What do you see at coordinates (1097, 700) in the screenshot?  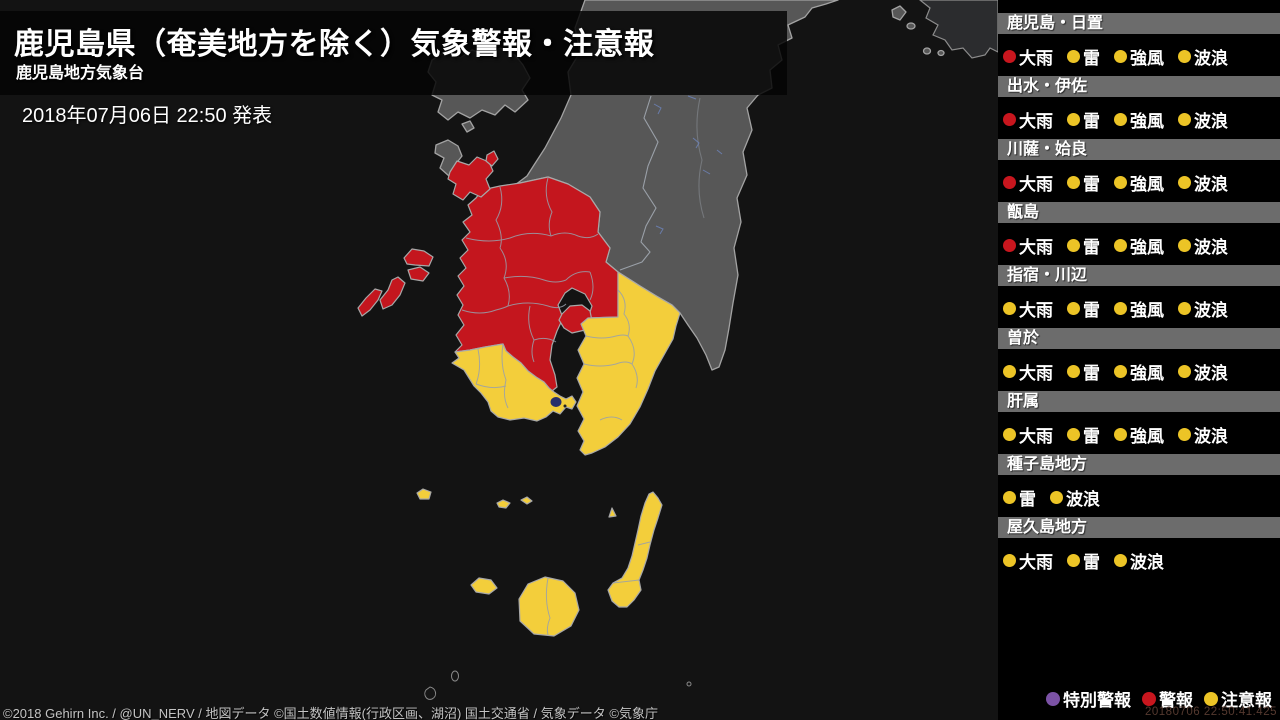 I see `legend-label: 特別警報` at bounding box center [1097, 700].